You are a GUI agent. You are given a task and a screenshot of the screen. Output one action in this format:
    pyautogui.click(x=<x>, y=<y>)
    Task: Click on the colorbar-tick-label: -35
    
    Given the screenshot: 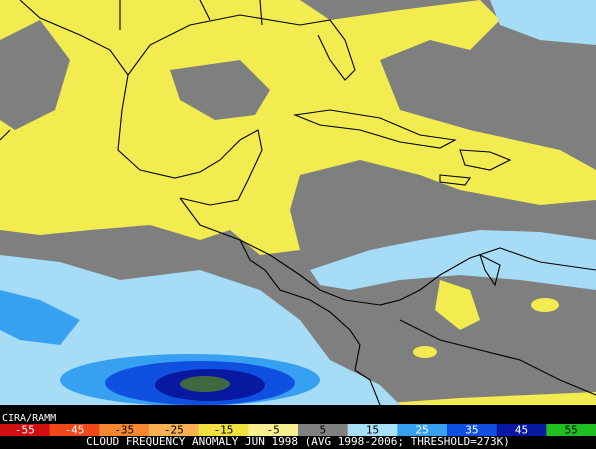 What is the action you would take?
    pyautogui.click(x=124, y=430)
    